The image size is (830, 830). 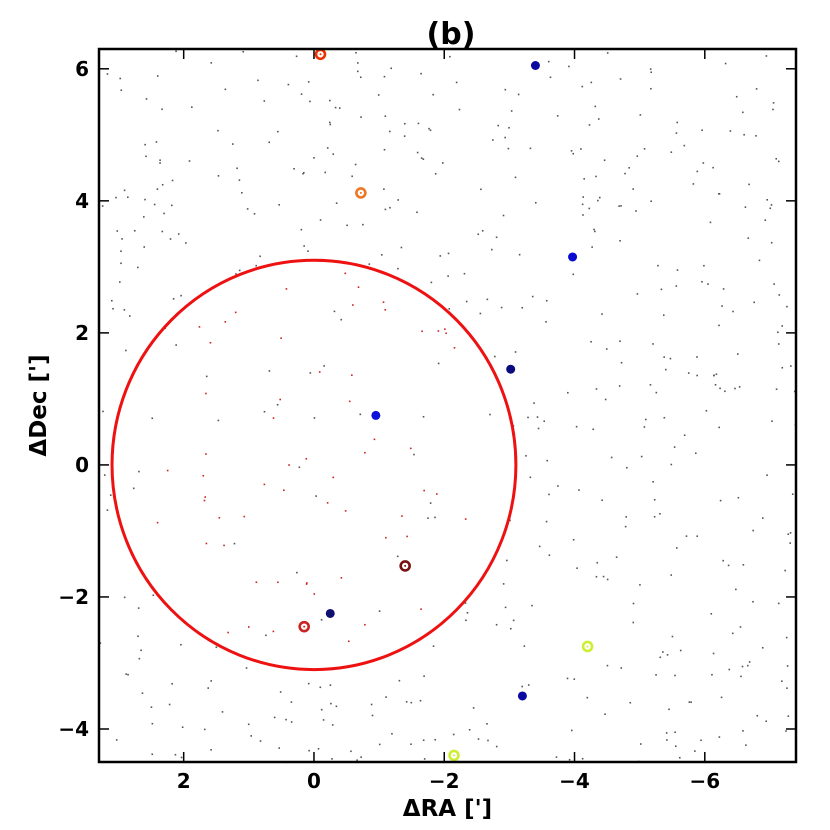 What do you see at coordinates (82, 201) in the screenshot?
I see `y-tick-label: 4` at bounding box center [82, 201].